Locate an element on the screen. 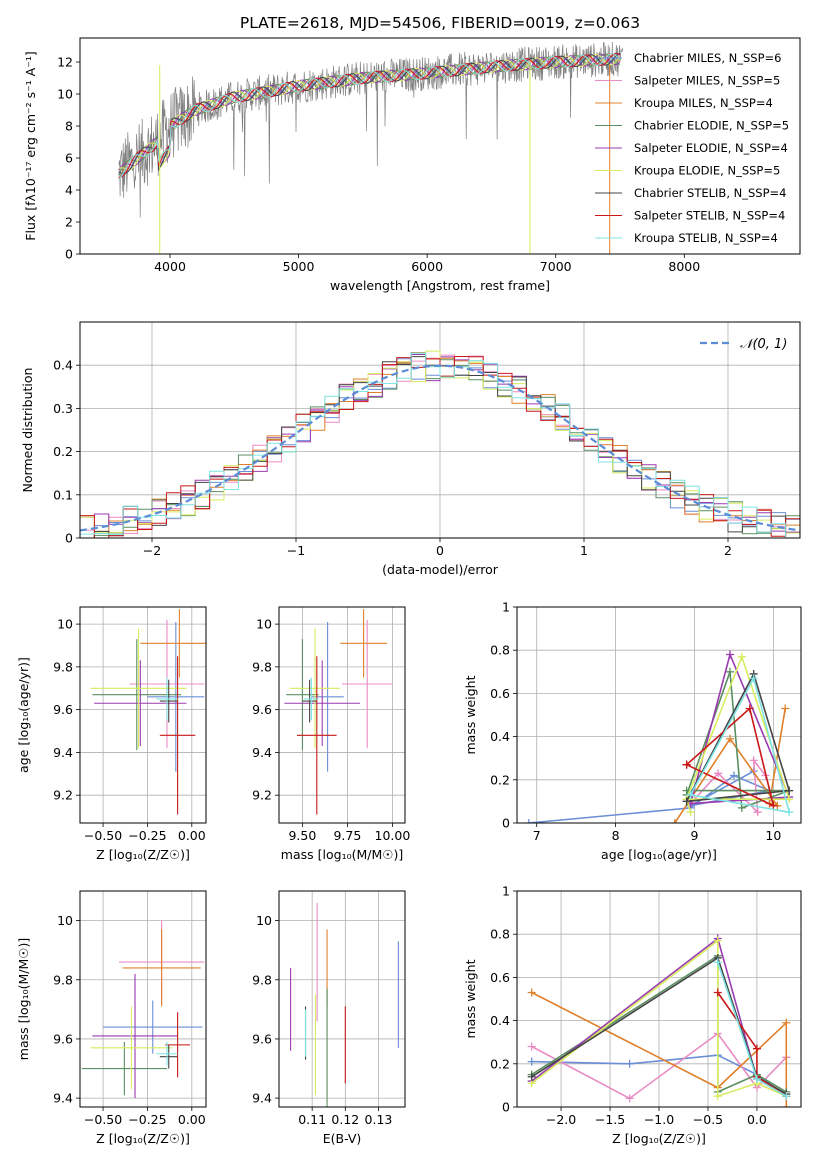  x-tick-label: 9.50 is located at coordinates (302, 835).